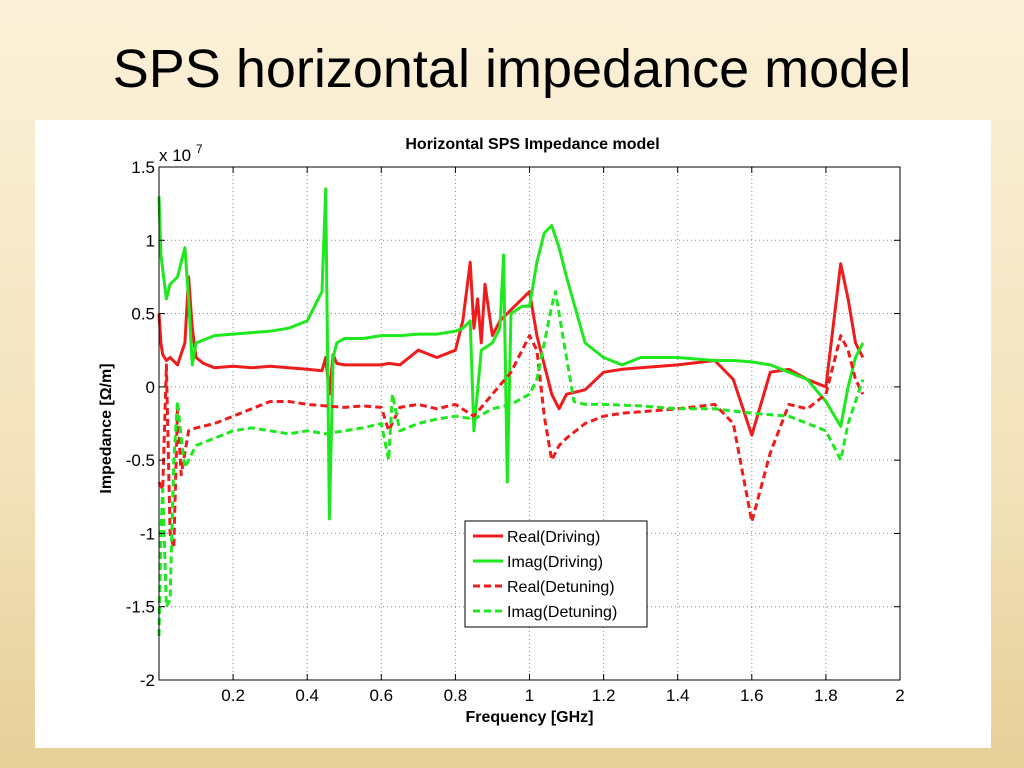 The height and width of the screenshot is (768, 1024). What do you see at coordinates (553, 537) in the screenshot?
I see `legend-label: Real(Driving)` at bounding box center [553, 537].